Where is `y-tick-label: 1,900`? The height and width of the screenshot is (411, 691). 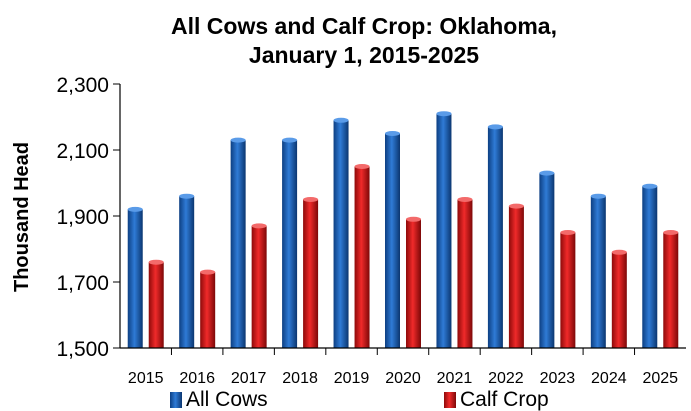
y-tick-label: 1,900 is located at coordinates (82, 217).